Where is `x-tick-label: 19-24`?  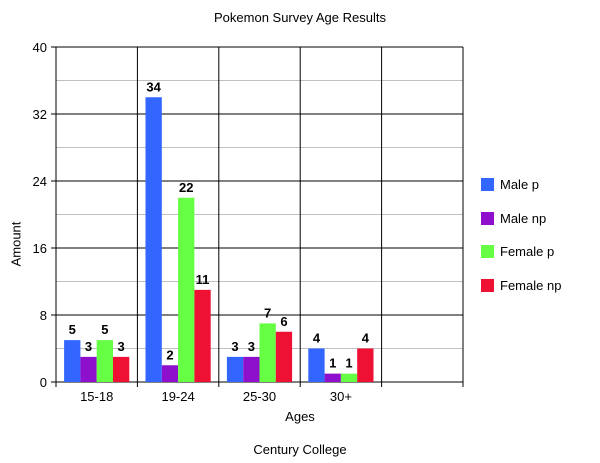
x-tick-label: 19-24 is located at coordinates (177, 396).